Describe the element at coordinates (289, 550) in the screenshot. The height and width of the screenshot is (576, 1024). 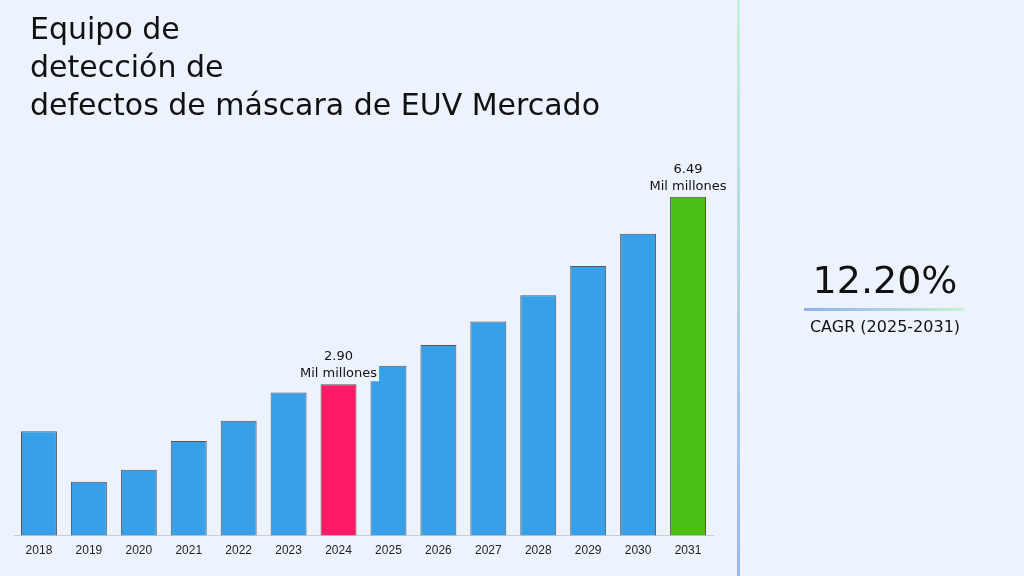
I see `x-tick-label: 2023` at that location.